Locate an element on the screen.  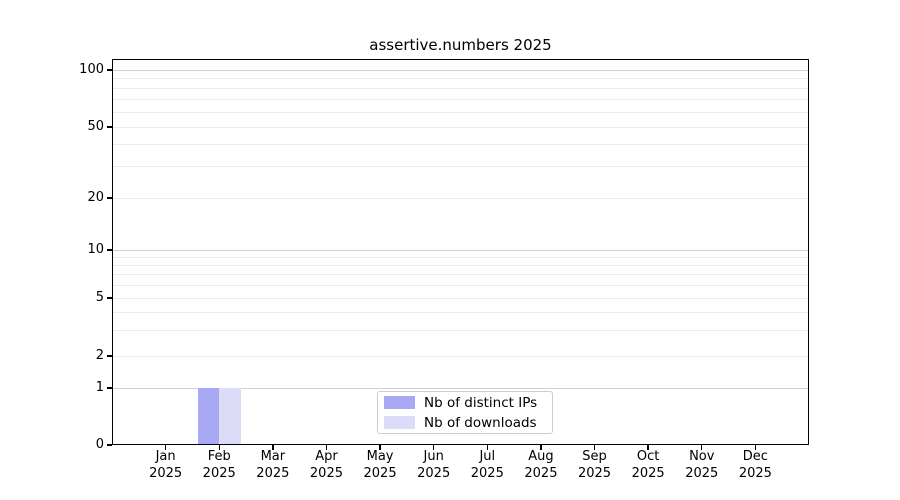
x-tick-label: Mar 2025 is located at coordinates (273, 465).